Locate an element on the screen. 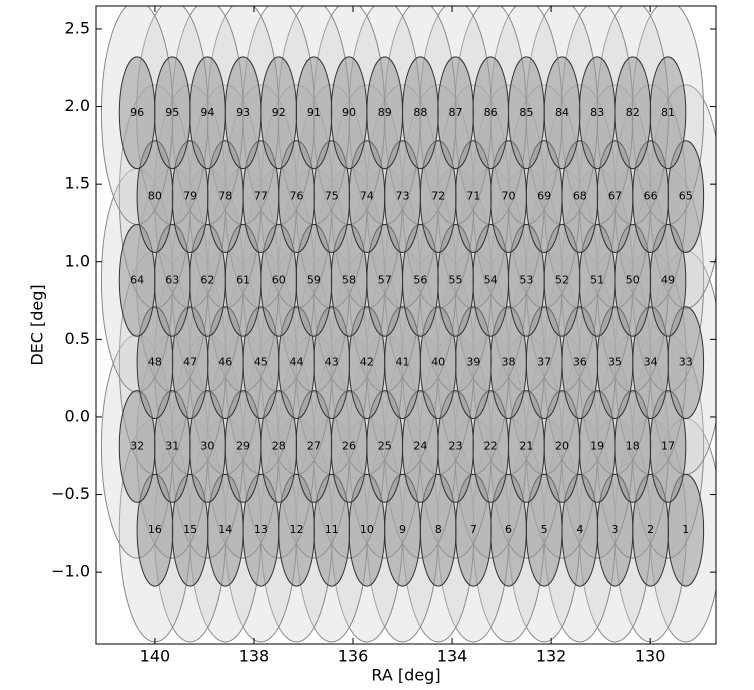 This screenshot has height=690, width=754. point-label: 34 is located at coordinates (651, 362).